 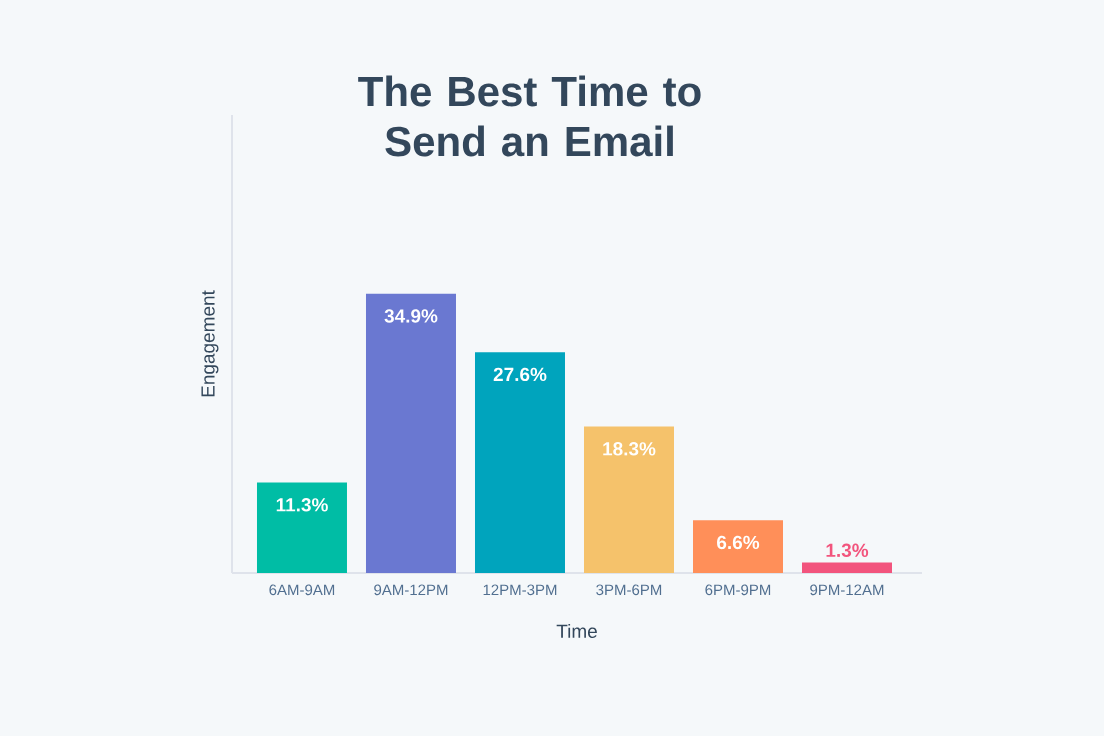 What do you see at coordinates (302, 590) in the screenshot?
I see `x-tick-label: 6AM-9AM` at bounding box center [302, 590].